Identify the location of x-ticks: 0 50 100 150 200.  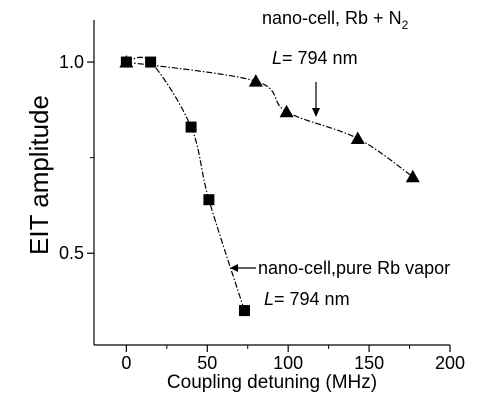
(293, 359).